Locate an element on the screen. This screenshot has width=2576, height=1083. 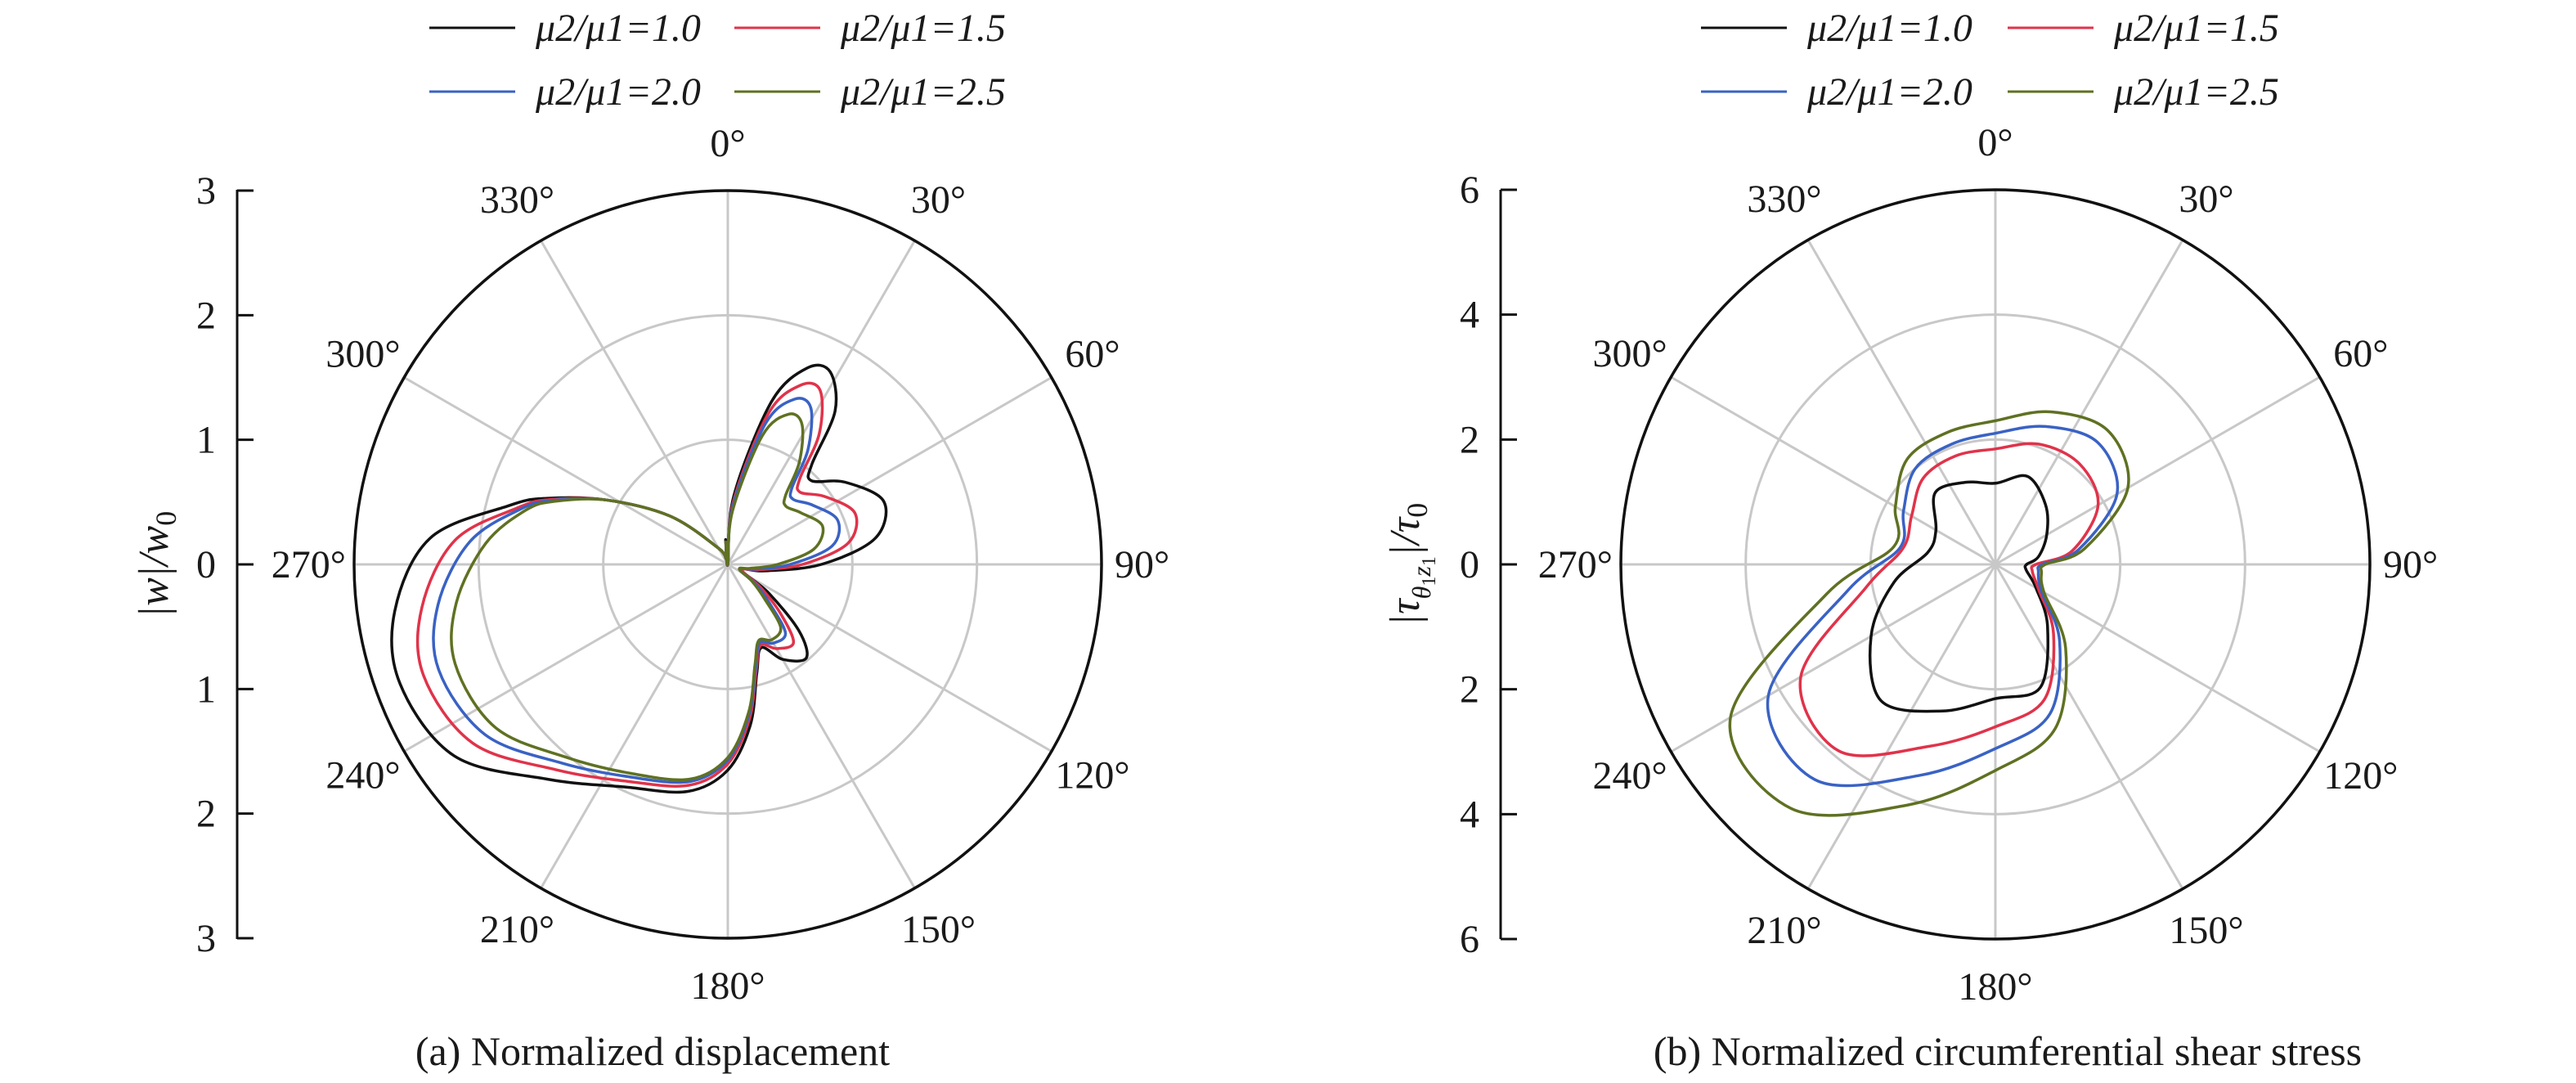
legend-a-label-4: μ2/μ1=2.5 is located at coordinates (923, 92).